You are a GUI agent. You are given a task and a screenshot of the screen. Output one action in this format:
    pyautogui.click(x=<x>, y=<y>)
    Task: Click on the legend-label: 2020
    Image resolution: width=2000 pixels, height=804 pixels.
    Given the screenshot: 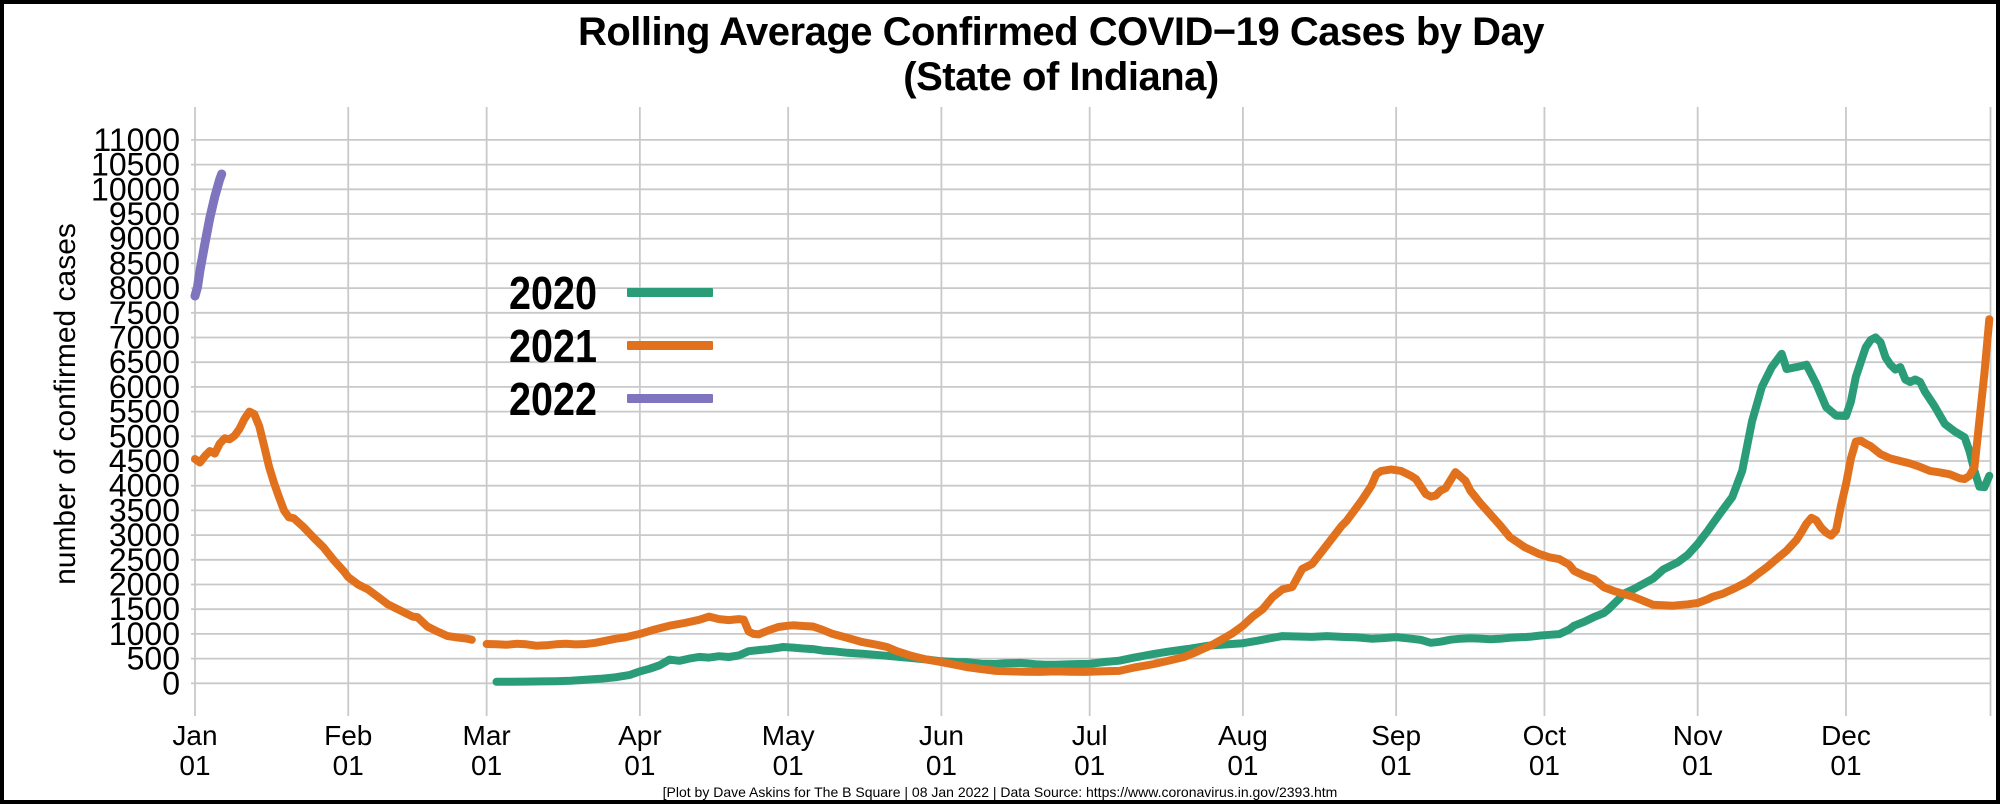 What is the action you would take?
    pyautogui.click(x=553, y=292)
    